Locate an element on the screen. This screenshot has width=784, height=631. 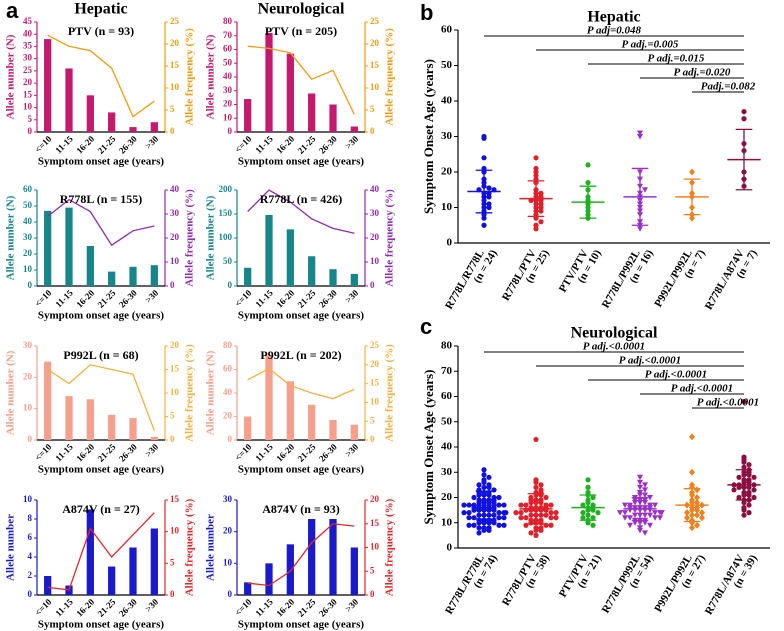
comparison-label: P adj.<0.0001 is located at coordinates (614, 347).